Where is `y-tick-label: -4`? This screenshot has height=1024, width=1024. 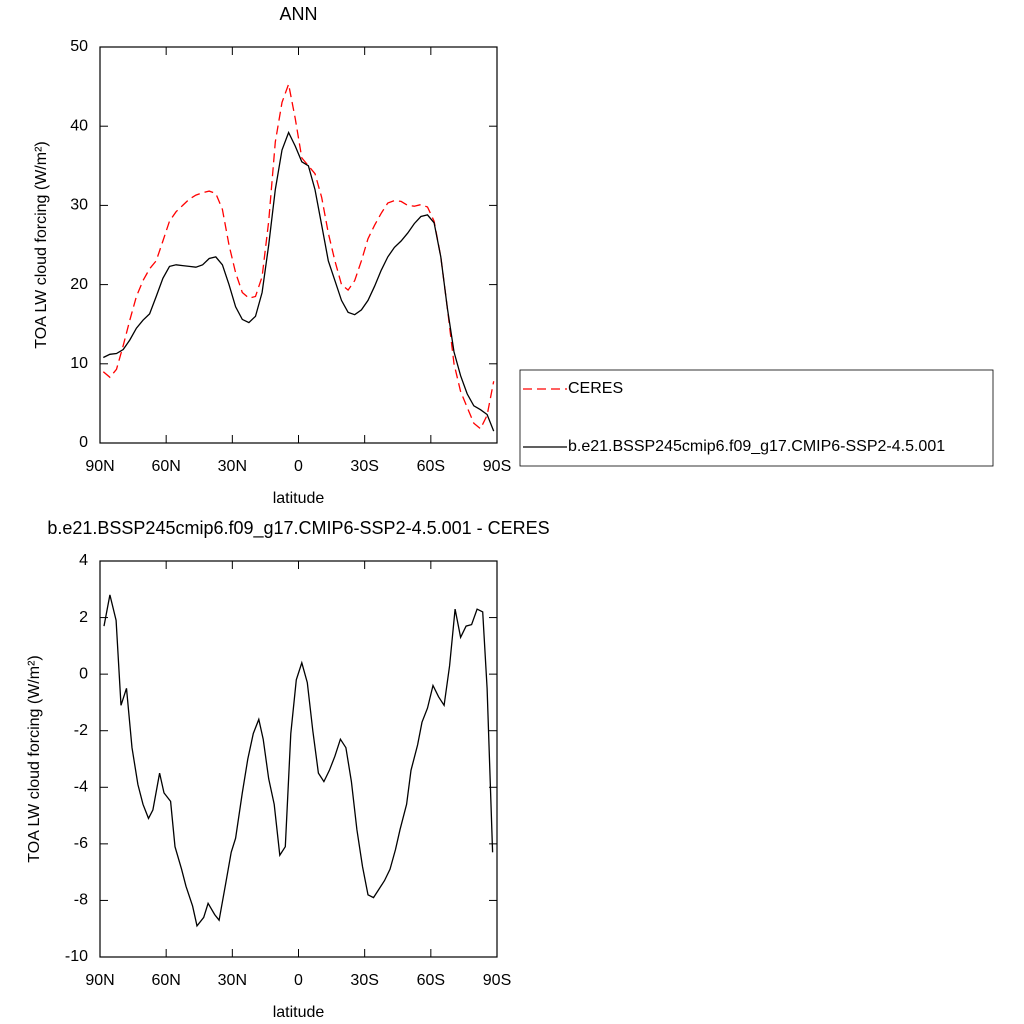
y-tick-label: -4 is located at coordinates (81, 787).